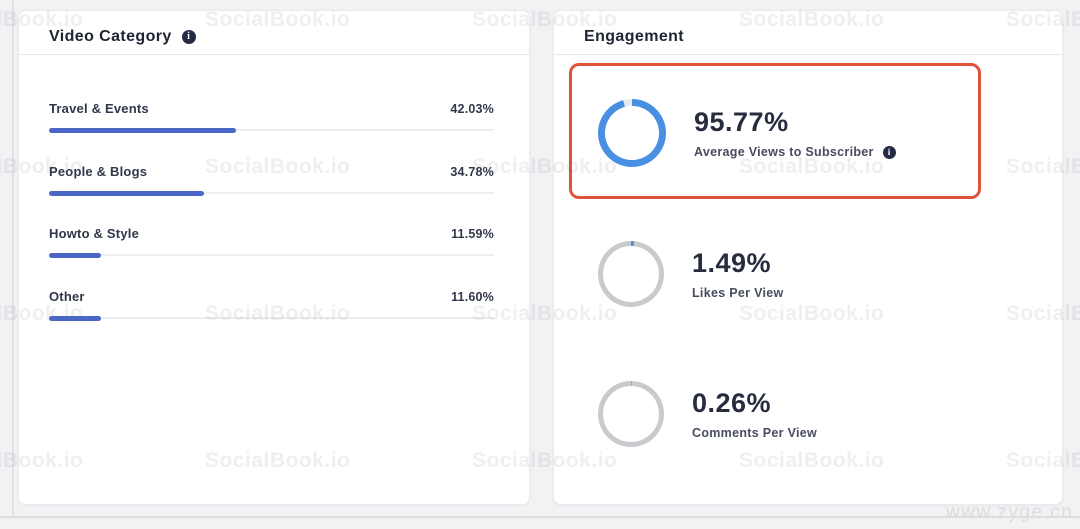  I want to click on engagement-title-row: Engagement, so click(634, 37).